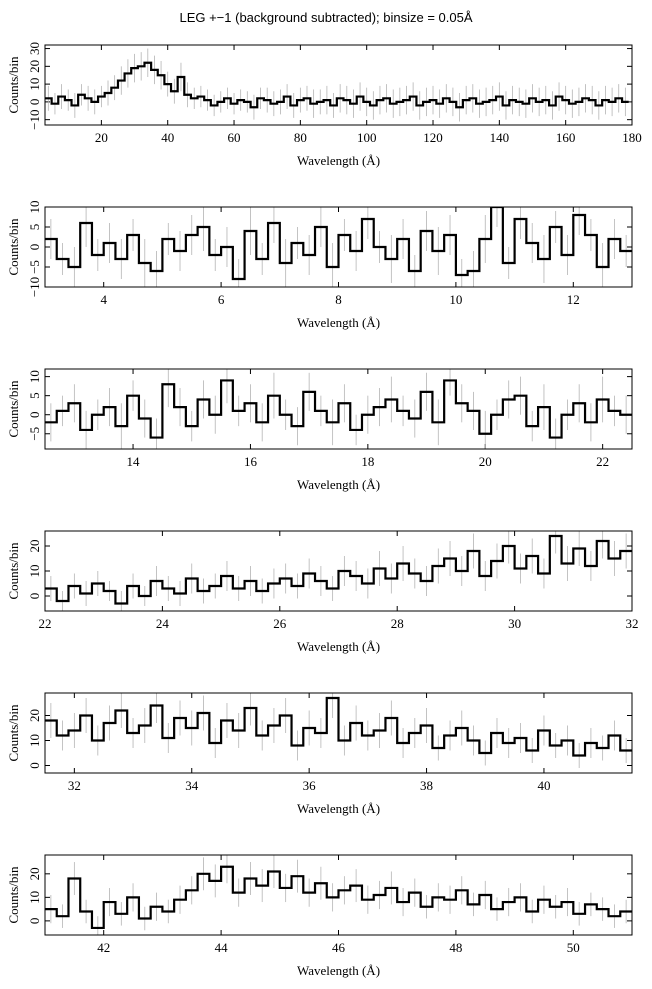 This screenshot has height=989, width=652. What do you see at coordinates (280, 623) in the screenshot?
I see `x-tick-label: 26` at bounding box center [280, 623].